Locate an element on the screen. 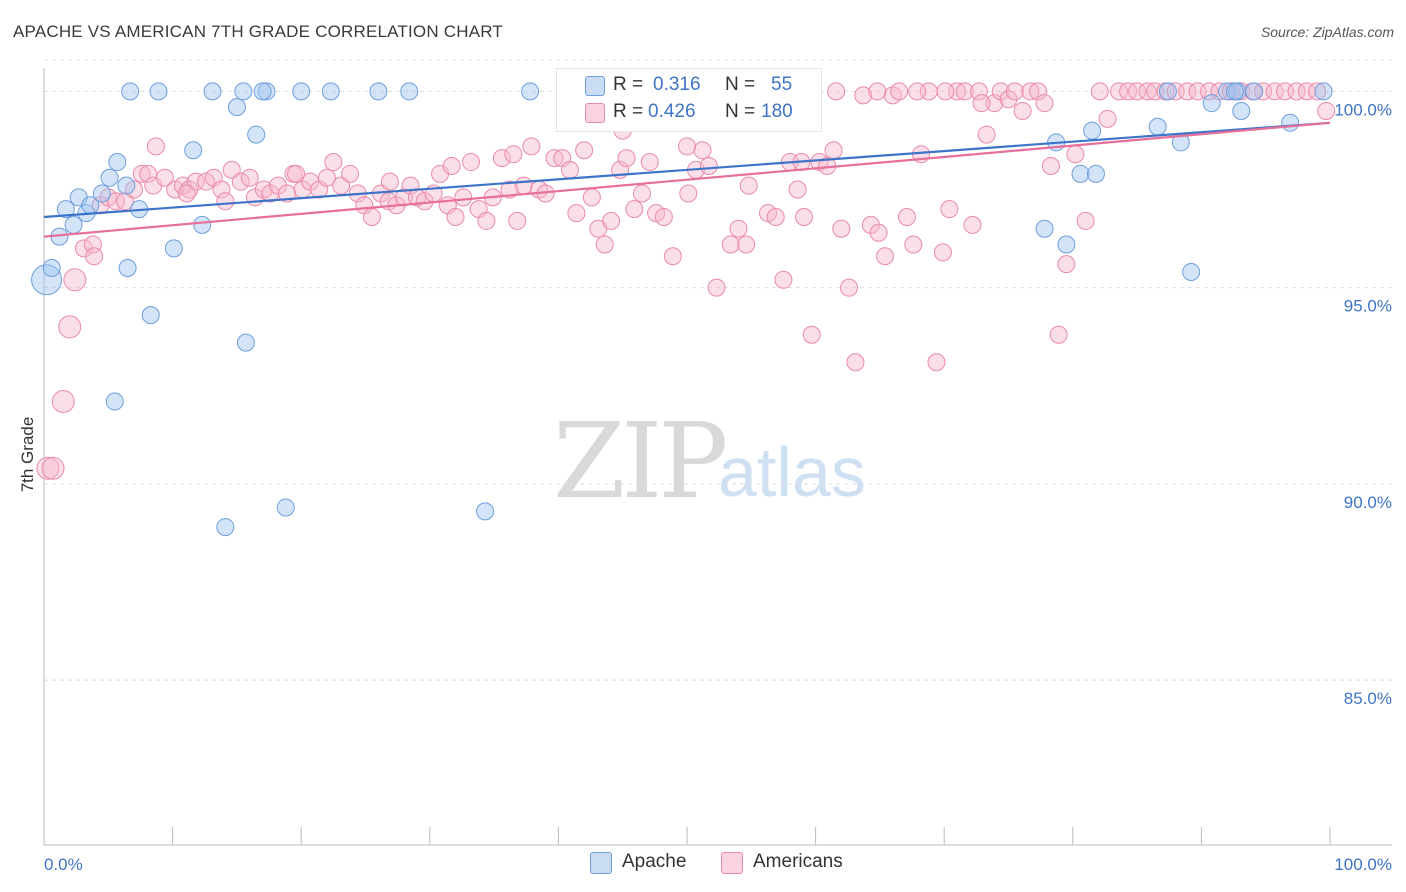 Image resolution: width=1406 pixels, height=892 pixels. americans-swatch is located at coordinates (595, 113).